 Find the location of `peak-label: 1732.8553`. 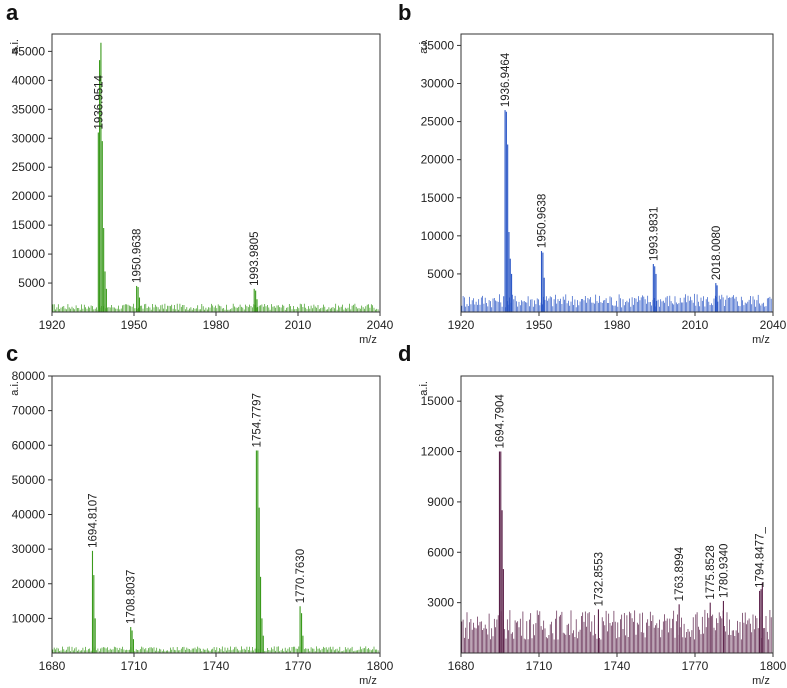

peak-label: 1732.8553 is located at coordinates (599, 579).